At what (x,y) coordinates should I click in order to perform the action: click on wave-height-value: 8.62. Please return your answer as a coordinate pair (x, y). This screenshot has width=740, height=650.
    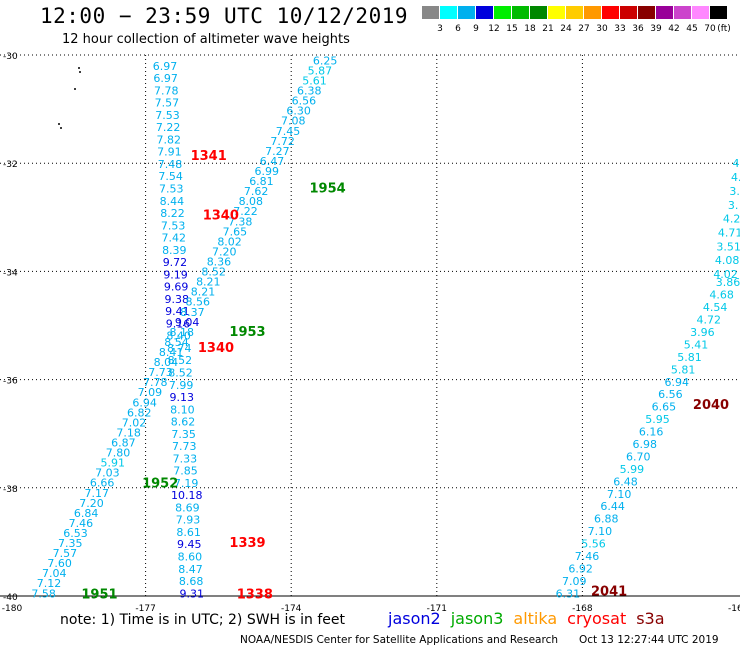
    Looking at the image, I should click on (183, 422).